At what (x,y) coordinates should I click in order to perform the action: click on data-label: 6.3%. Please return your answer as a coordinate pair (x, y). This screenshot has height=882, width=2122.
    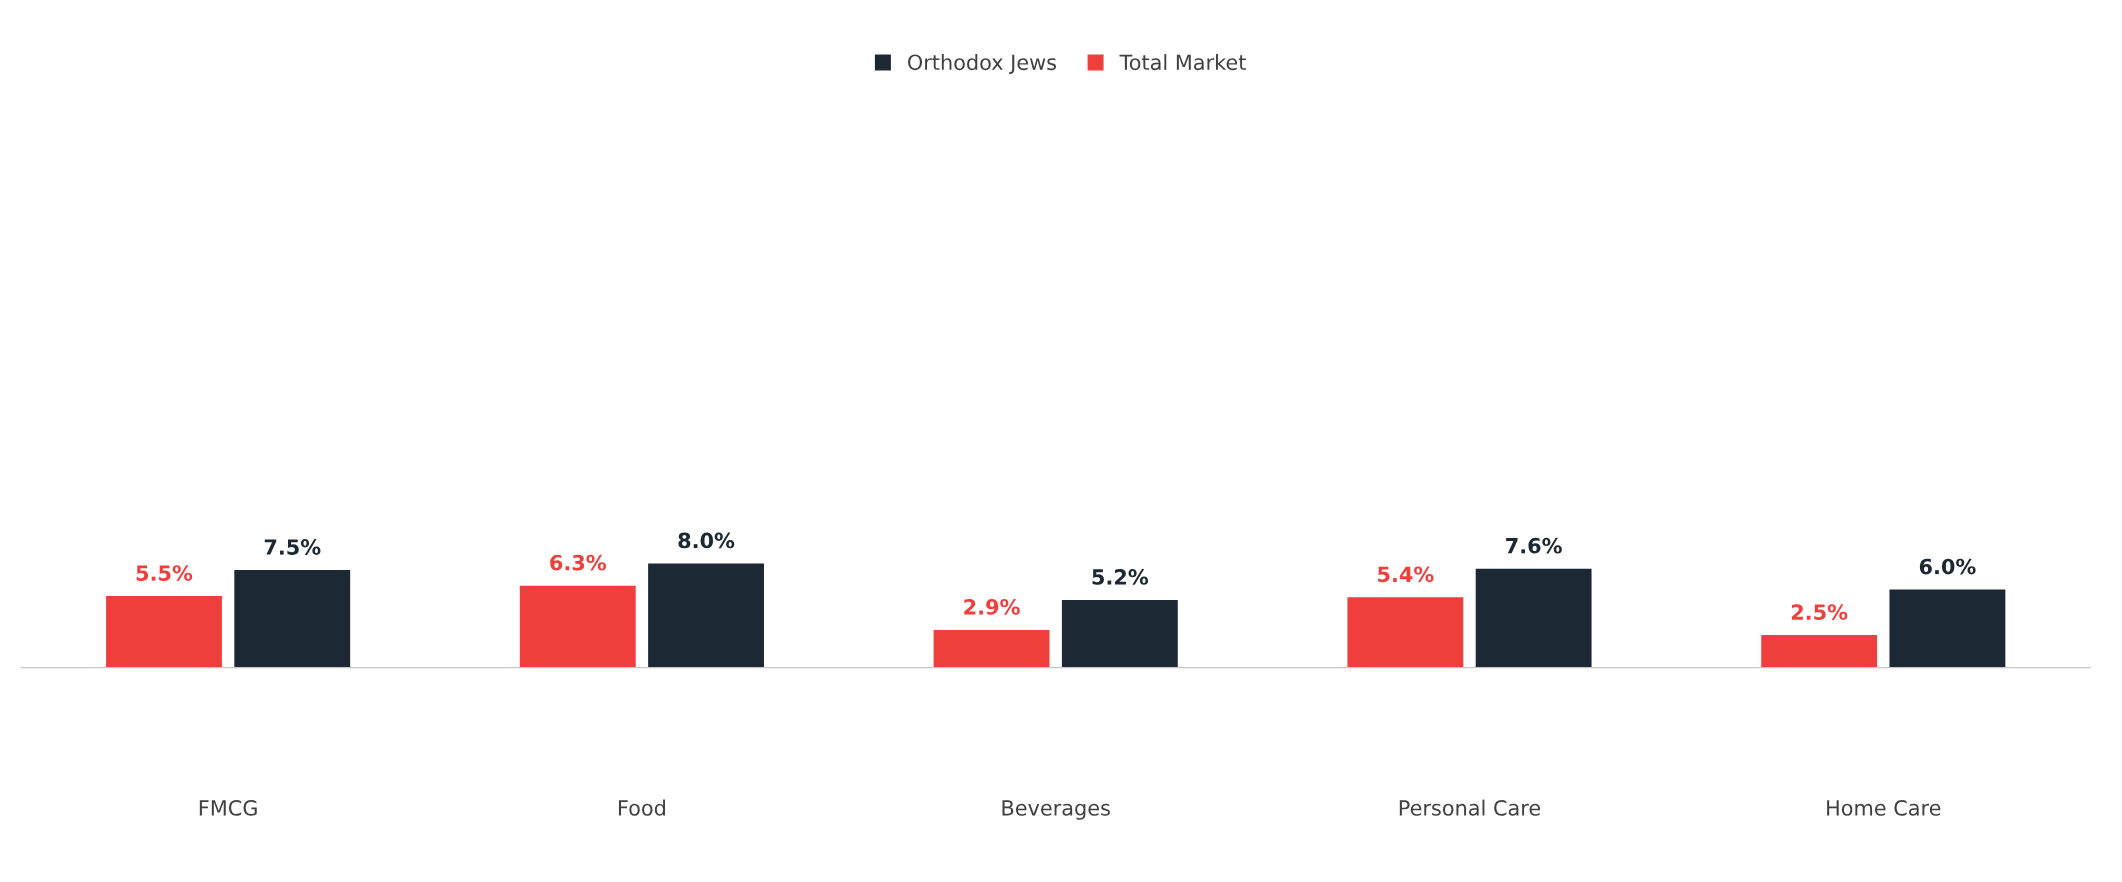
    Looking at the image, I should click on (578, 562).